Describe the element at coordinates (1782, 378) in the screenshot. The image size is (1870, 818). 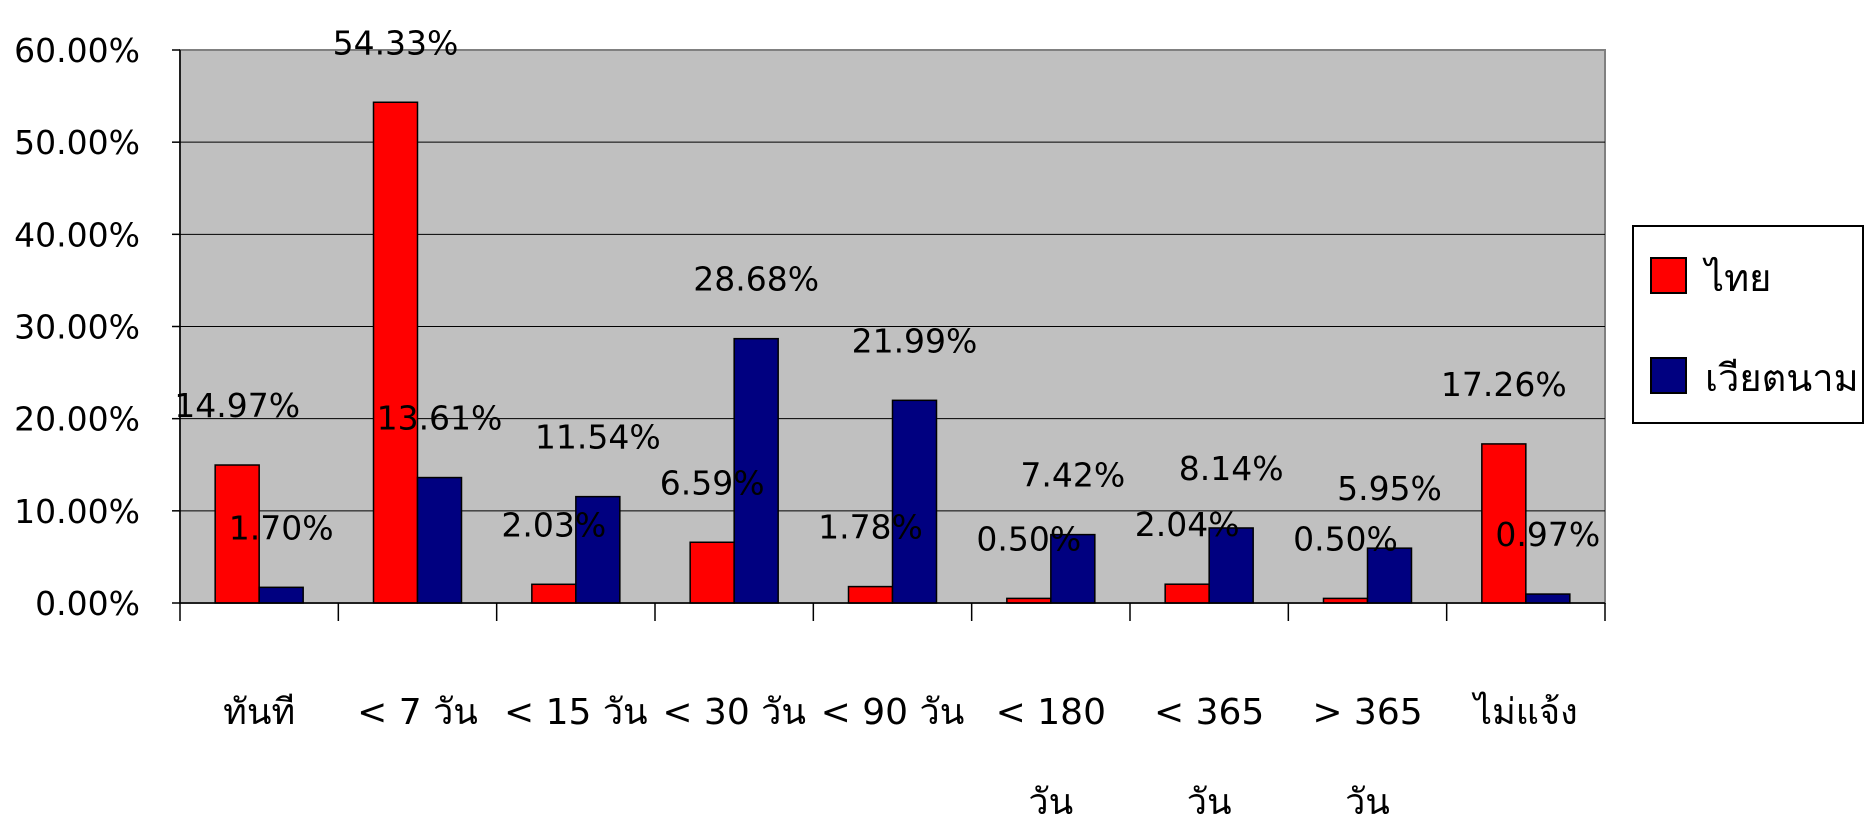
I see `legend-label-vietnam: เวียตนาม` at that location.